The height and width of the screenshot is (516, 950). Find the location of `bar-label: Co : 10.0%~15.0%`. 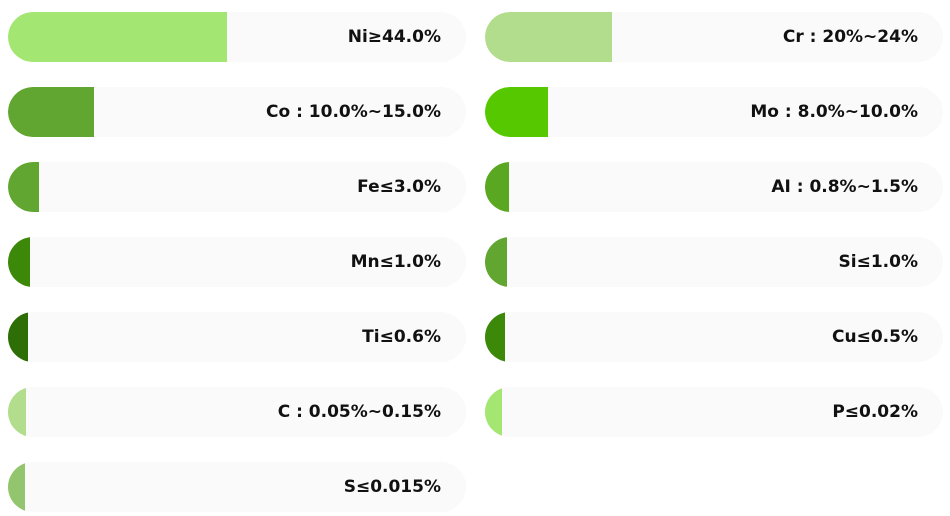

bar-label: Co : 10.0%~15.0% is located at coordinates (353, 112).